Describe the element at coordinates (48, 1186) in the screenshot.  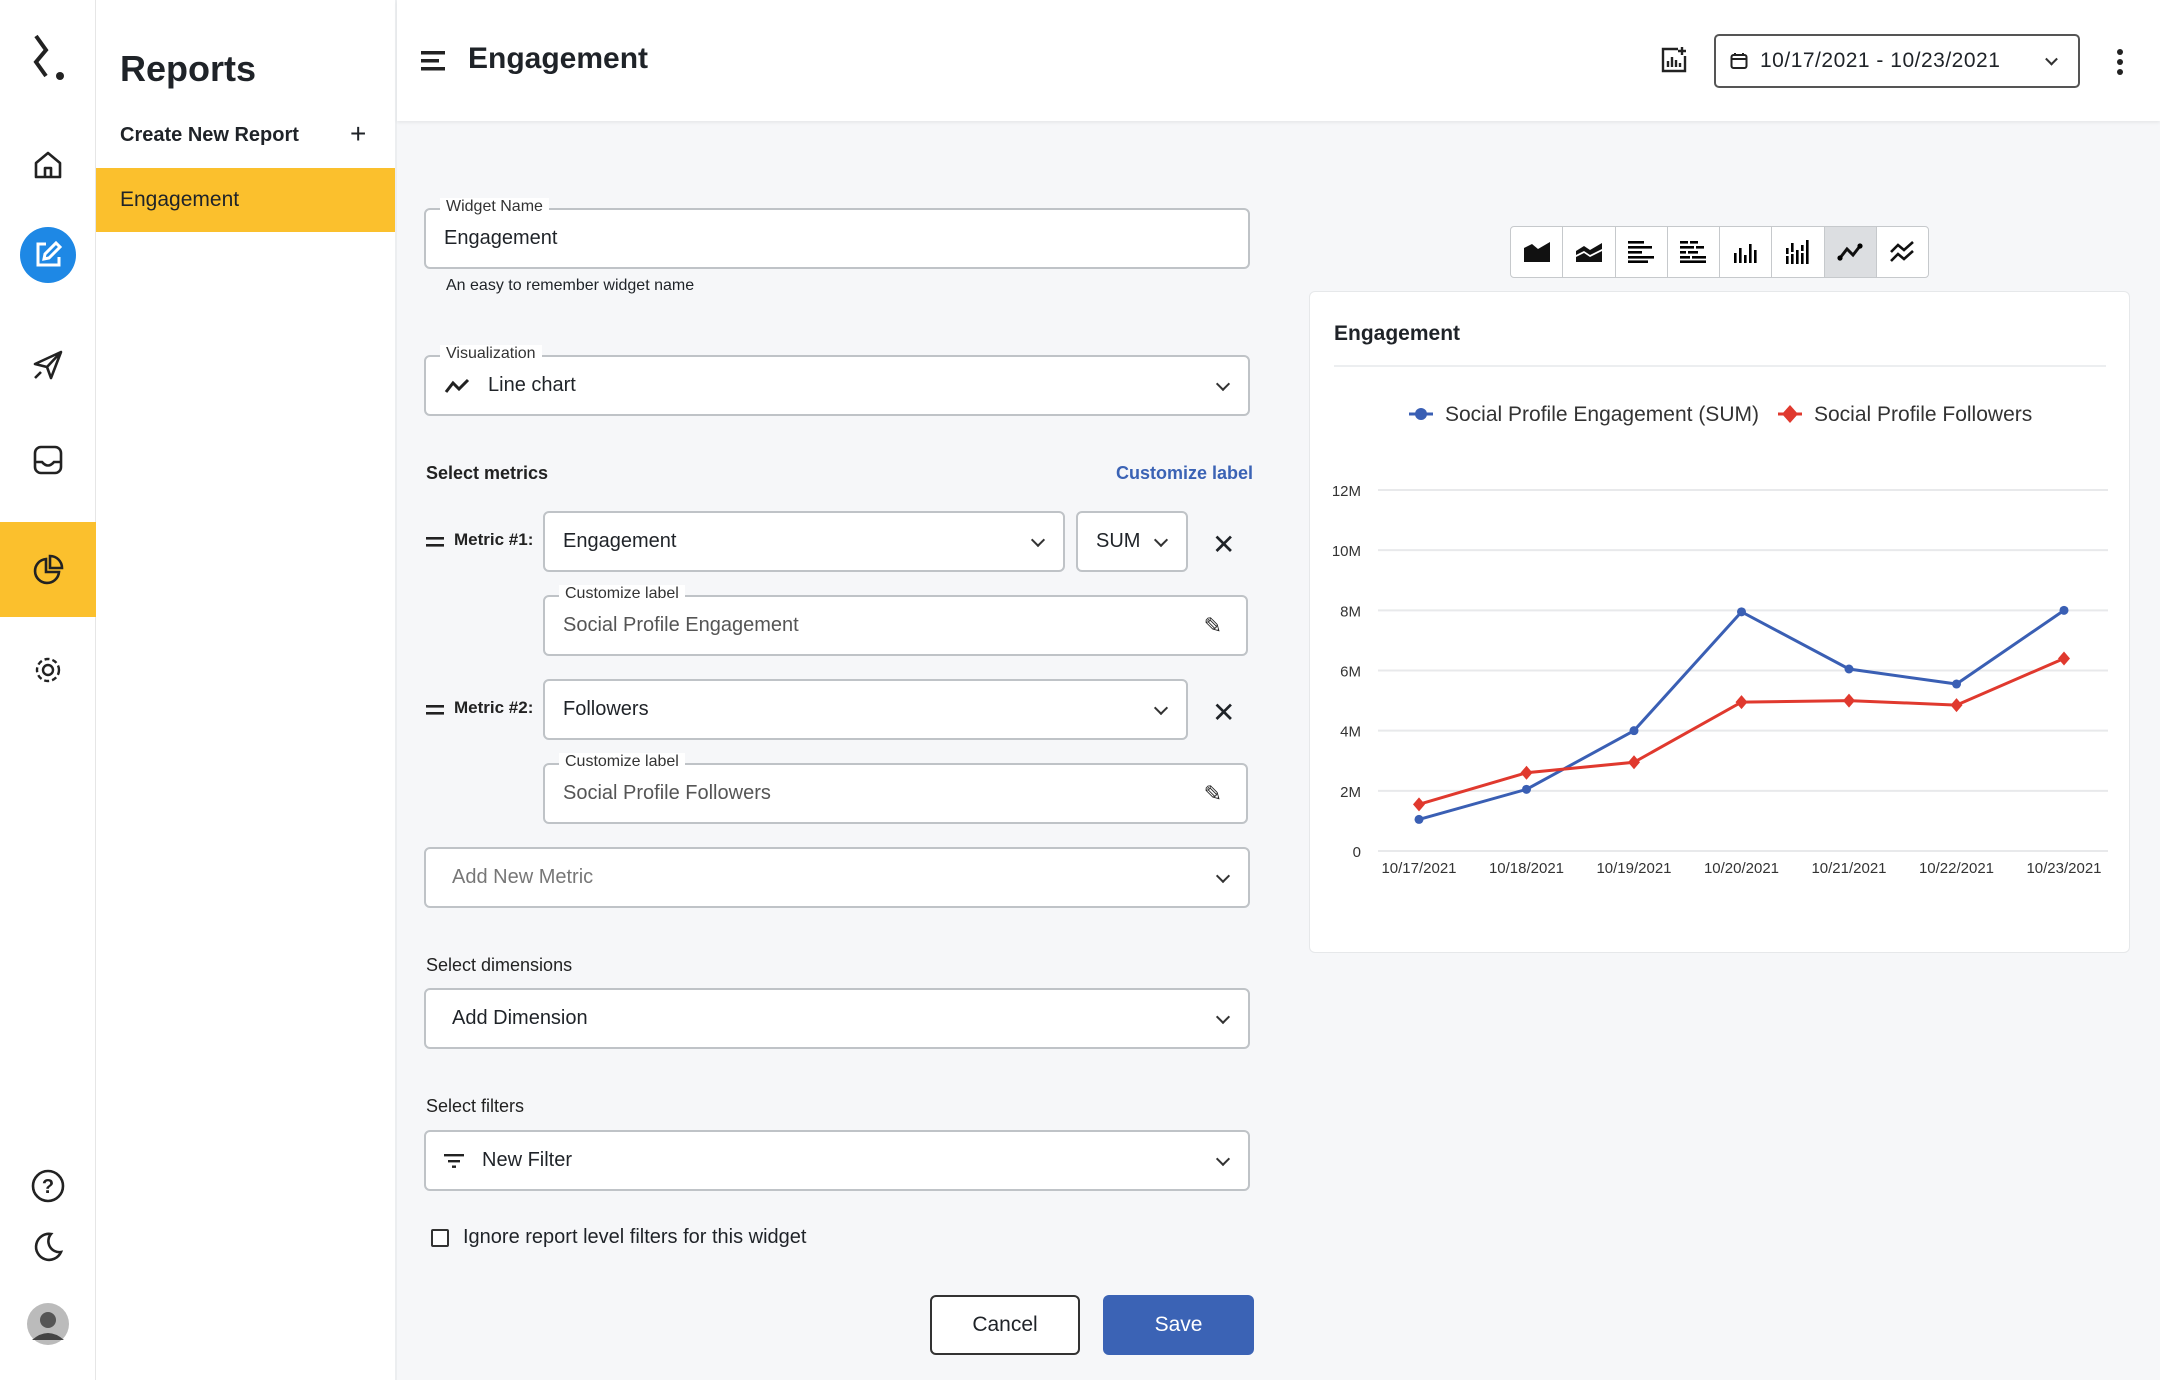
I see `help-icon: ?` at that location.